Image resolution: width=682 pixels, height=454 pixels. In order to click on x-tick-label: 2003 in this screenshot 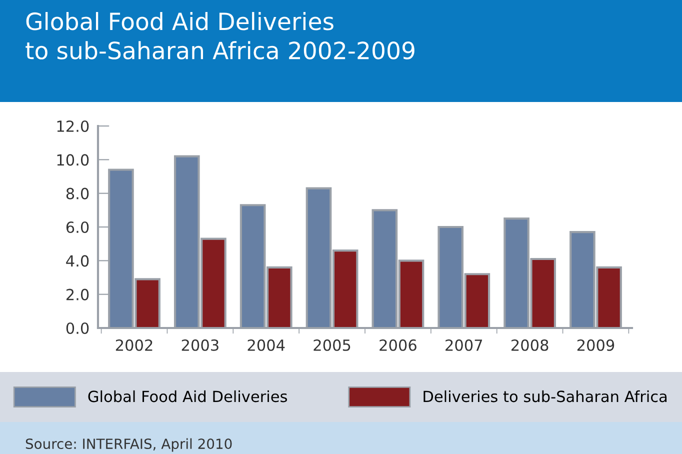, I will do `click(200, 345)`.